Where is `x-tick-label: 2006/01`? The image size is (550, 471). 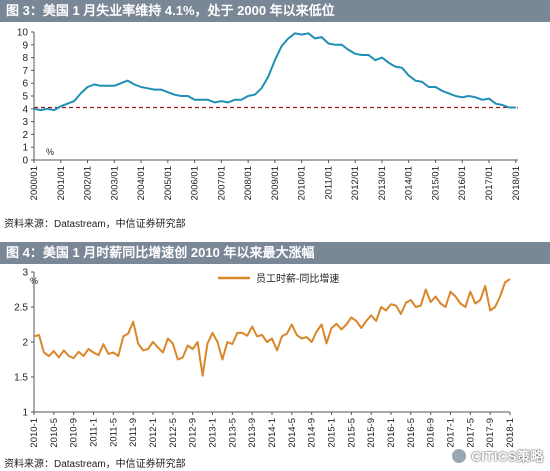 x-tick-label: 2006/01 is located at coordinates (195, 183).